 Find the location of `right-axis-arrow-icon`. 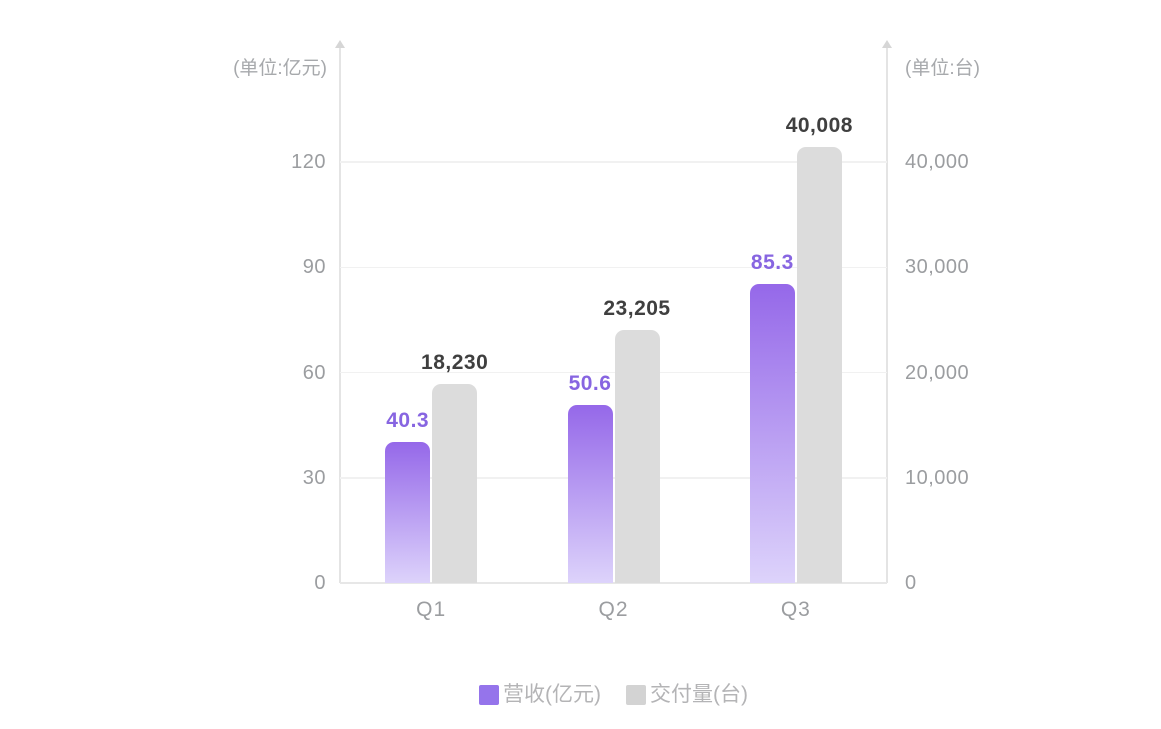

right-axis-arrow-icon is located at coordinates (887, 44).